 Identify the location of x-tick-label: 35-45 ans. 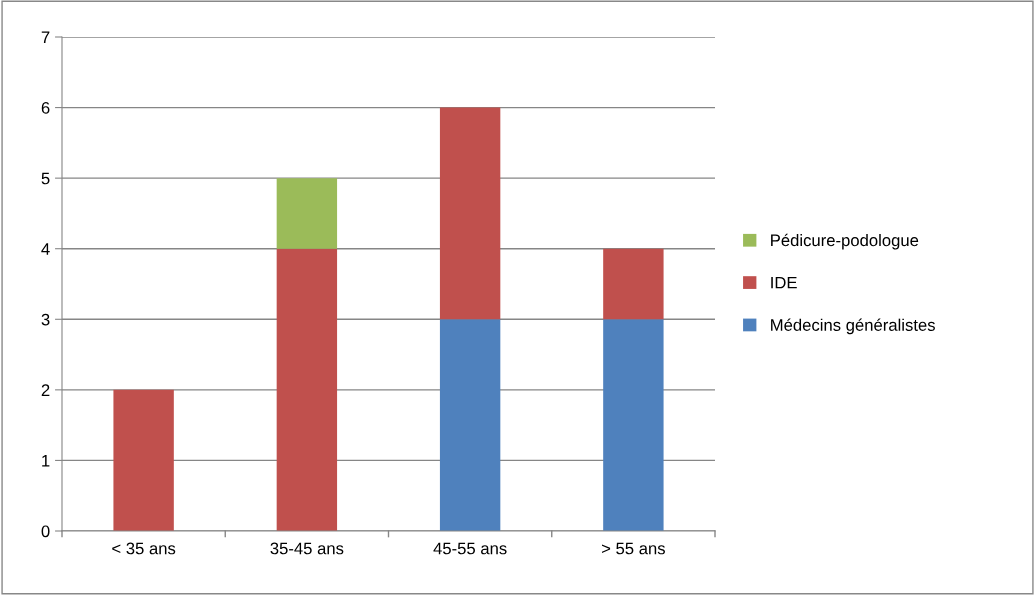
(307, 548).